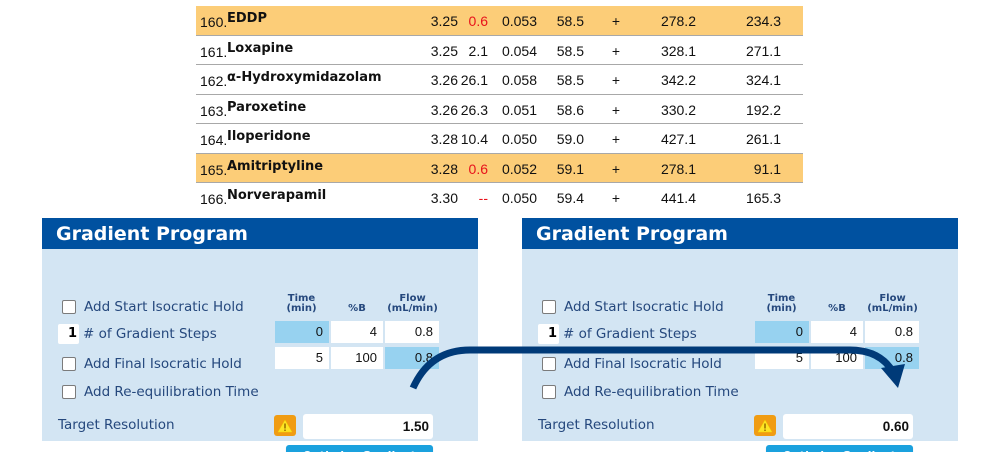 This screenshot has width=1000, height=452. Describe the element at coordinates (519, 80) in the screenshot. I see `peak-width: 0.058` at that location.